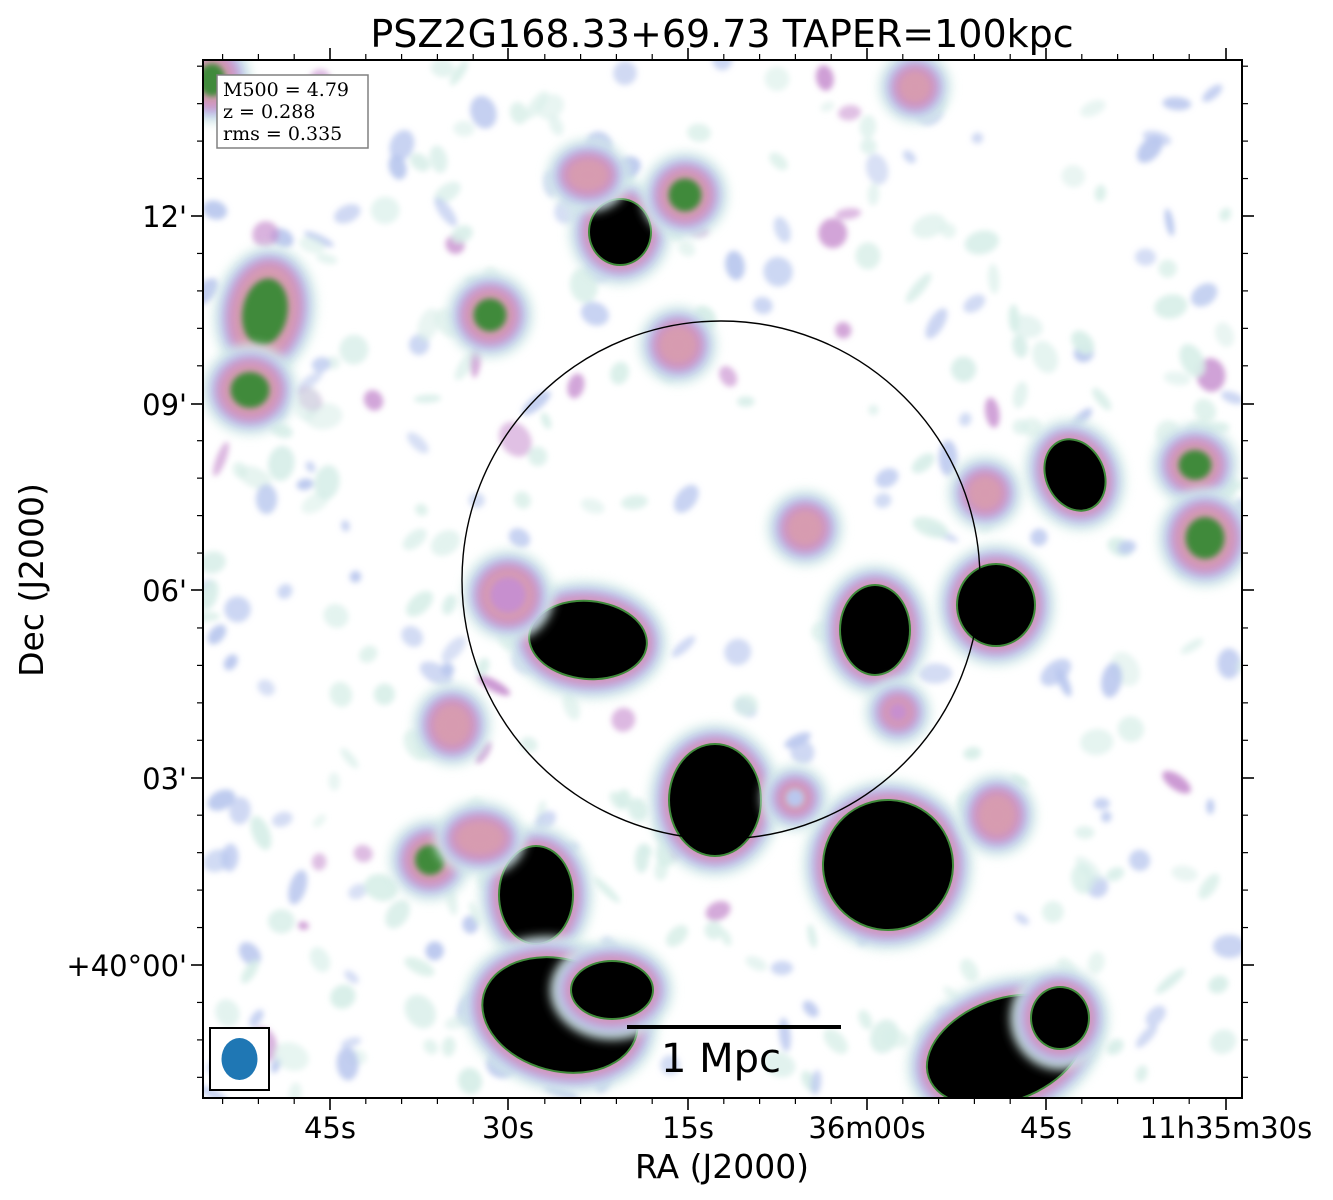  What do you see at coordinates (126, 966) in the screenshot?
I see `y-tick-label: +40°00'` at bounding box center [126, 966].